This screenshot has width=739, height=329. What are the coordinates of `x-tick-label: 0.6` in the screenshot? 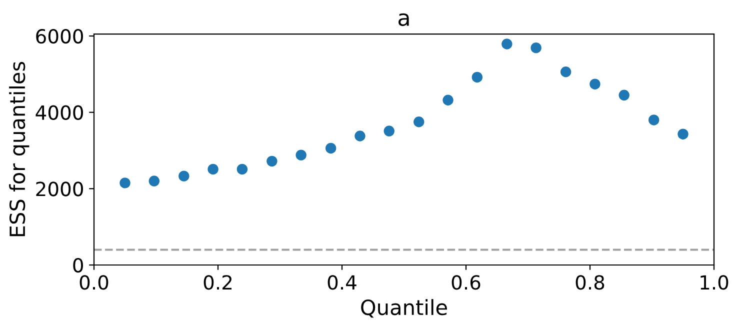 It's located at (466, 282).